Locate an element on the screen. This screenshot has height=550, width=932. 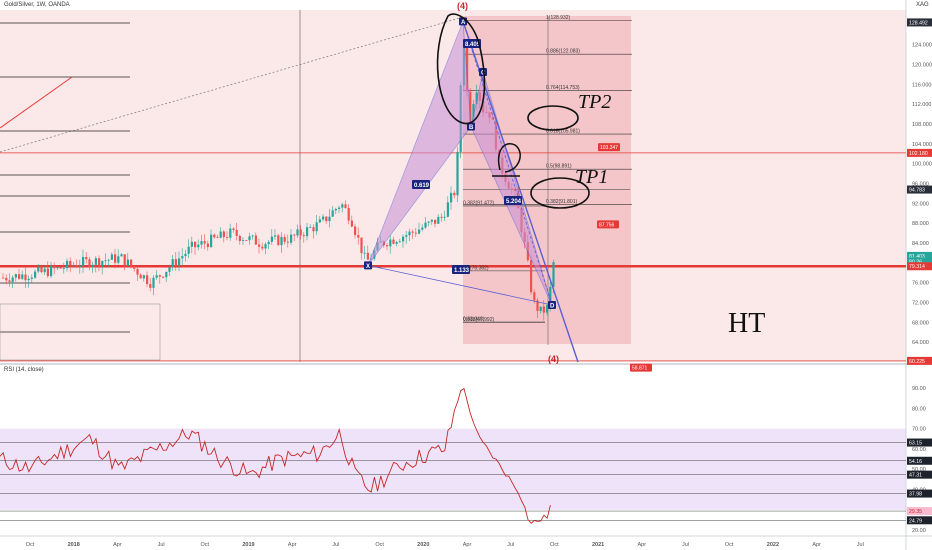
point-label-B: B is located at coordinates (471, 128).